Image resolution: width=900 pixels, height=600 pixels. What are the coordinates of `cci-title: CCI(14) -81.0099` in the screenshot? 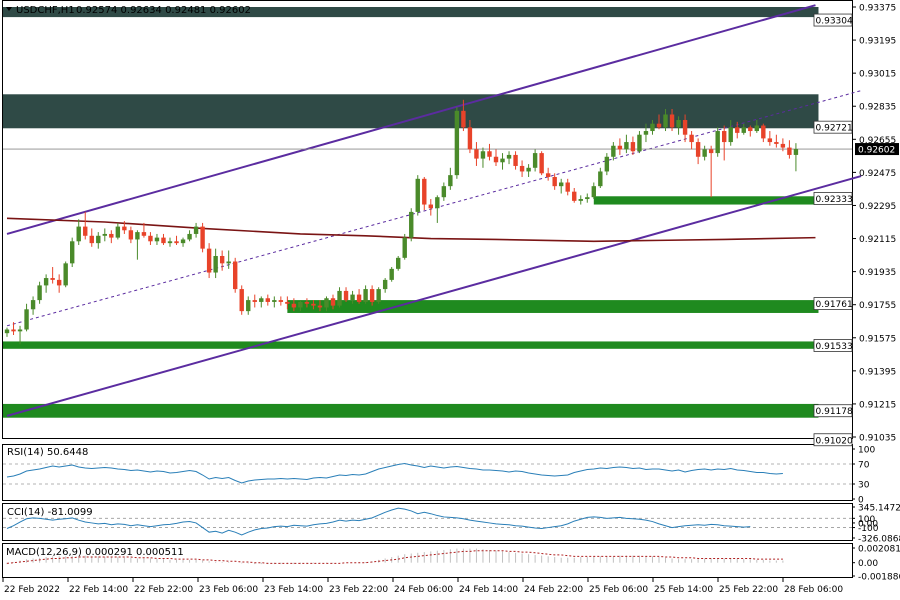 It's located at (50, 512).